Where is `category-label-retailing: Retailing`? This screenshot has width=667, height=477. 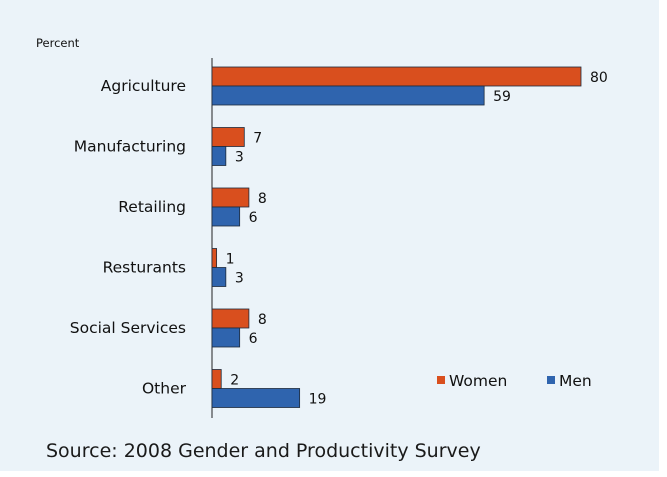 category-label-retailing: Retailing is located at coordinates (152, 207).